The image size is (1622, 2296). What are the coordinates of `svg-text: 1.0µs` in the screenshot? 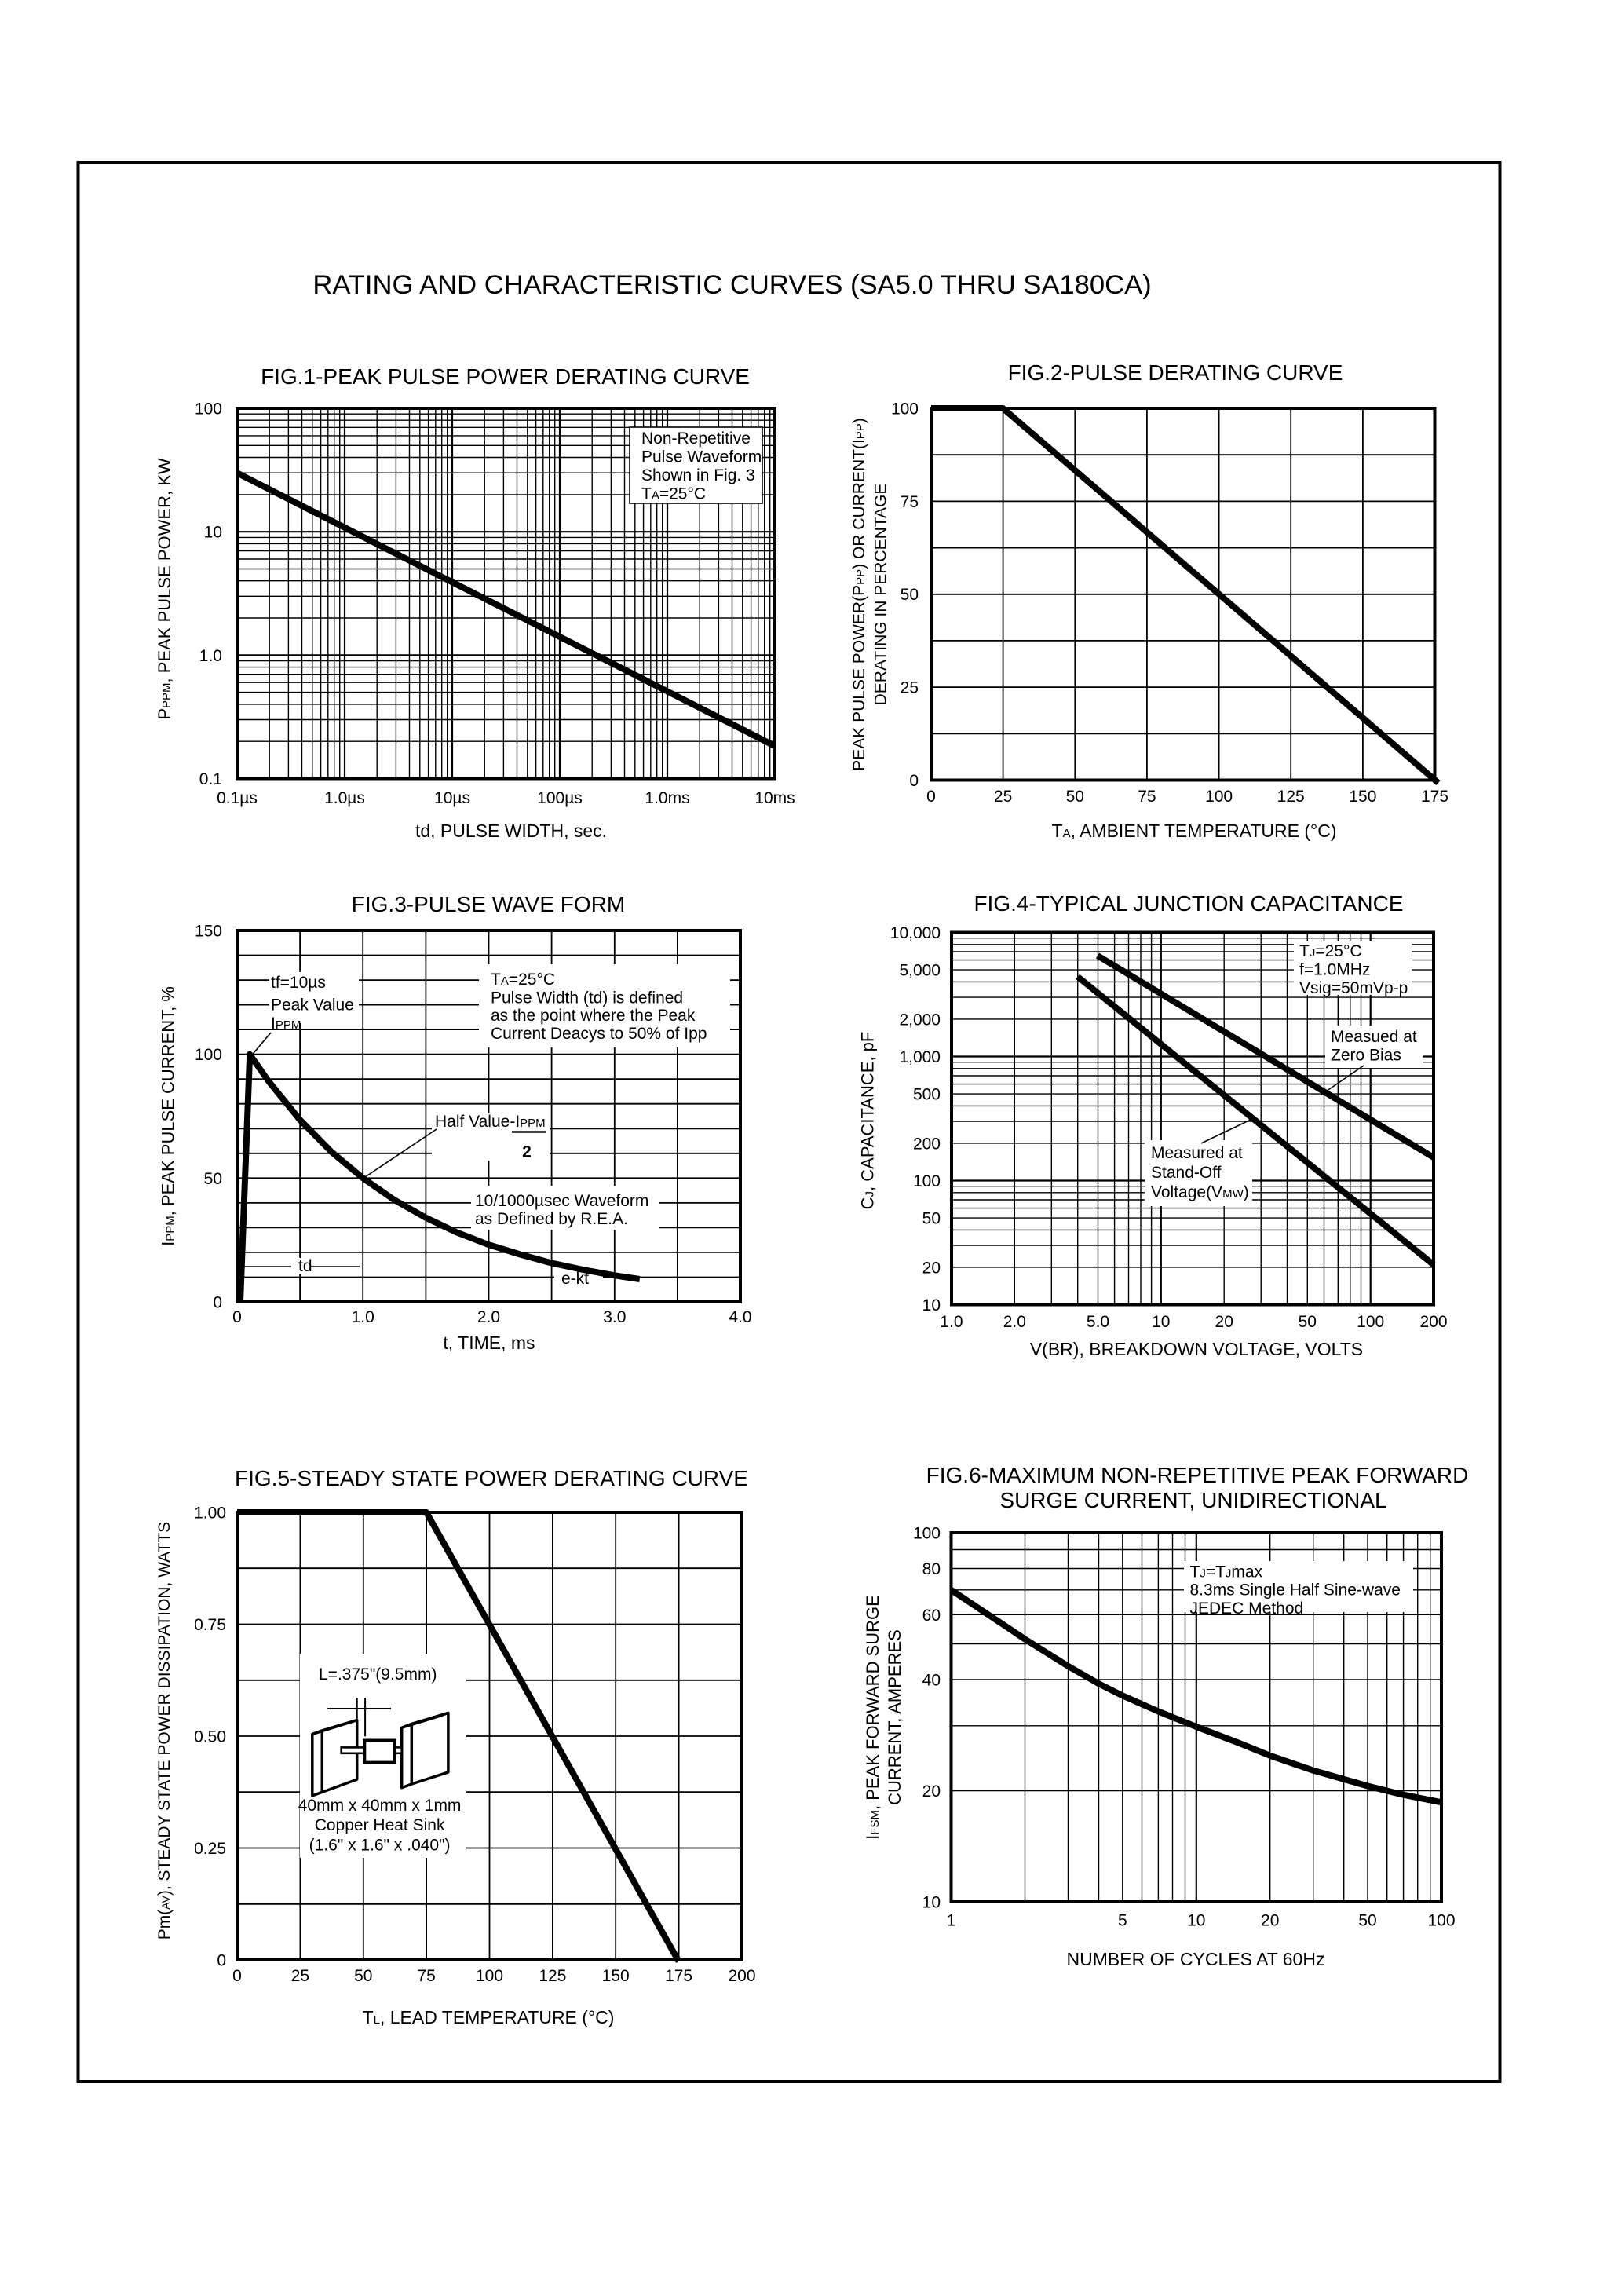 It's located at (344, 798).